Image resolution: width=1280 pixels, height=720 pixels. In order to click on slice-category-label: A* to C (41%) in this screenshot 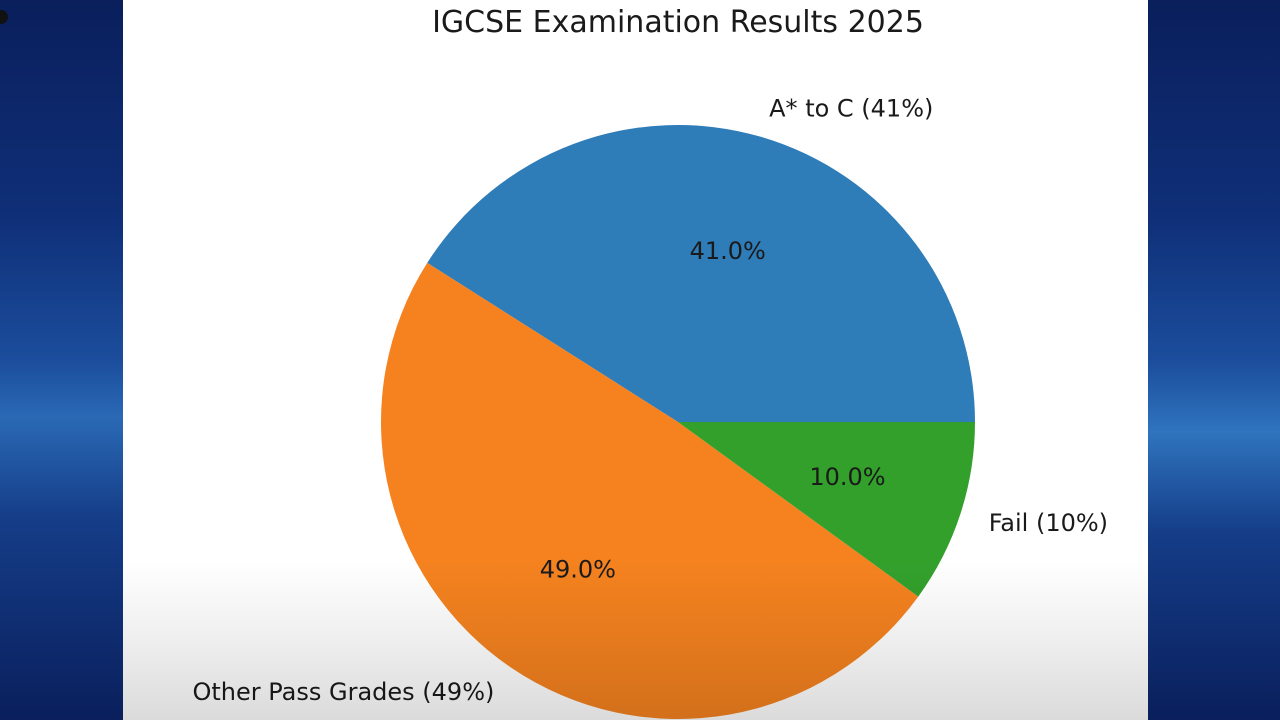, I will do `click(851, 108)`.